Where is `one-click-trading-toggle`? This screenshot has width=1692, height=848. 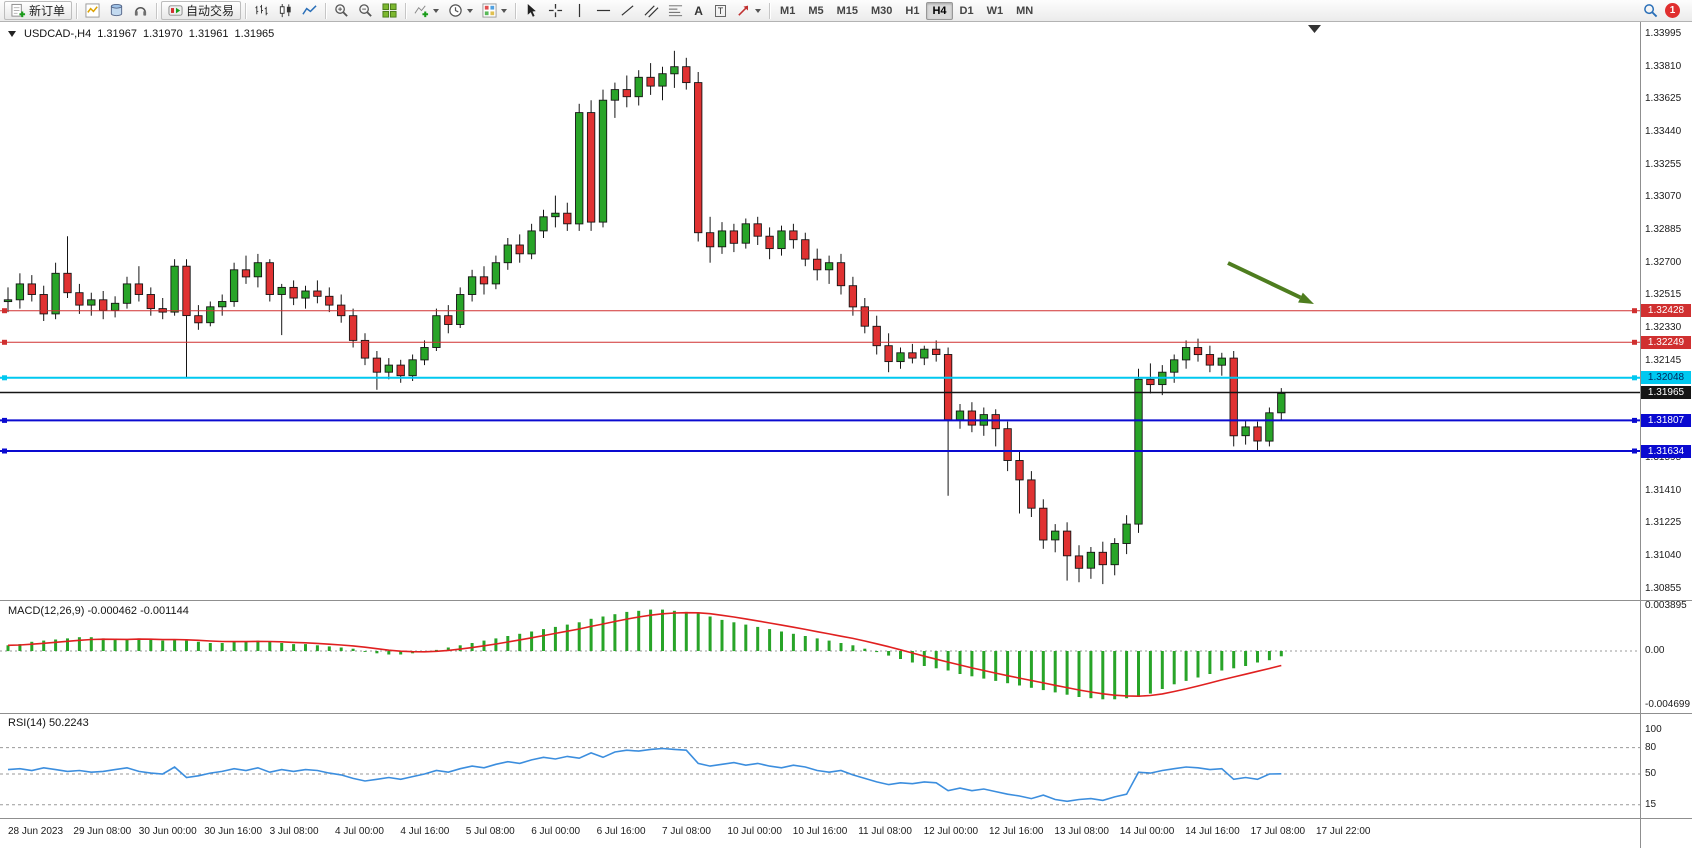 one-click-trading-toggle is located at coordinates (12, 34).